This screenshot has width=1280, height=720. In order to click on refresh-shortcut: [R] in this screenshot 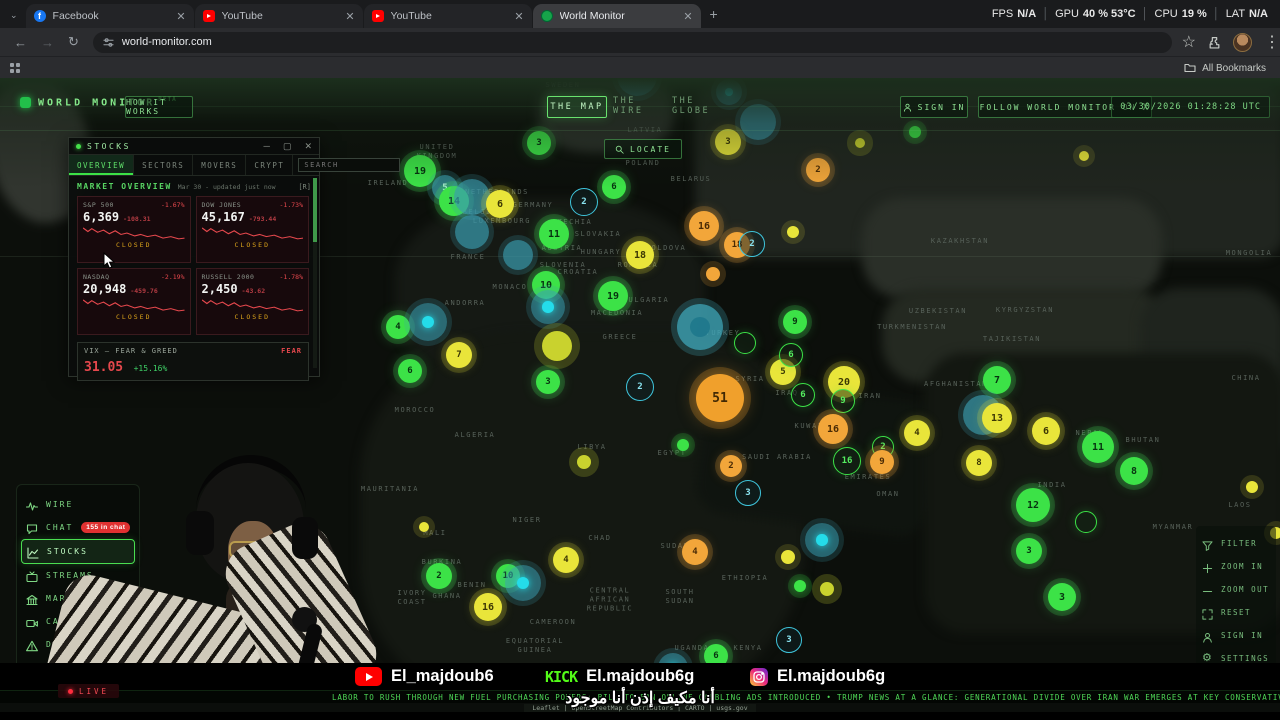, I will do `click(304, 187)`.